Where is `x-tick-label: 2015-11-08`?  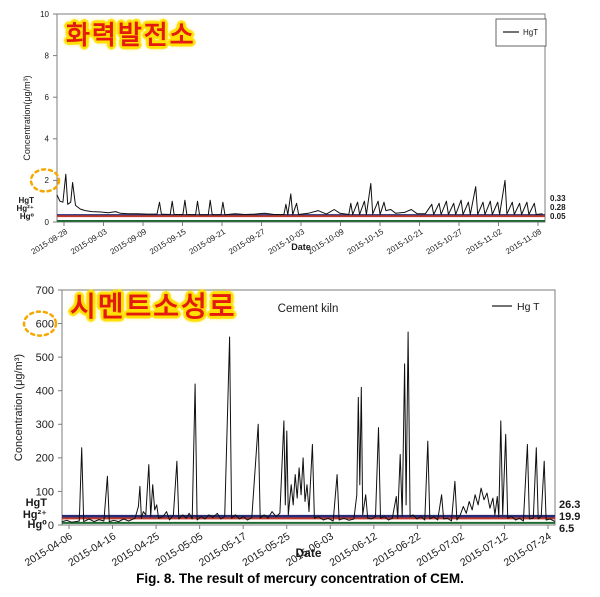 x-tick-label: 2015-11-08 is located at coordinates (523, 241).